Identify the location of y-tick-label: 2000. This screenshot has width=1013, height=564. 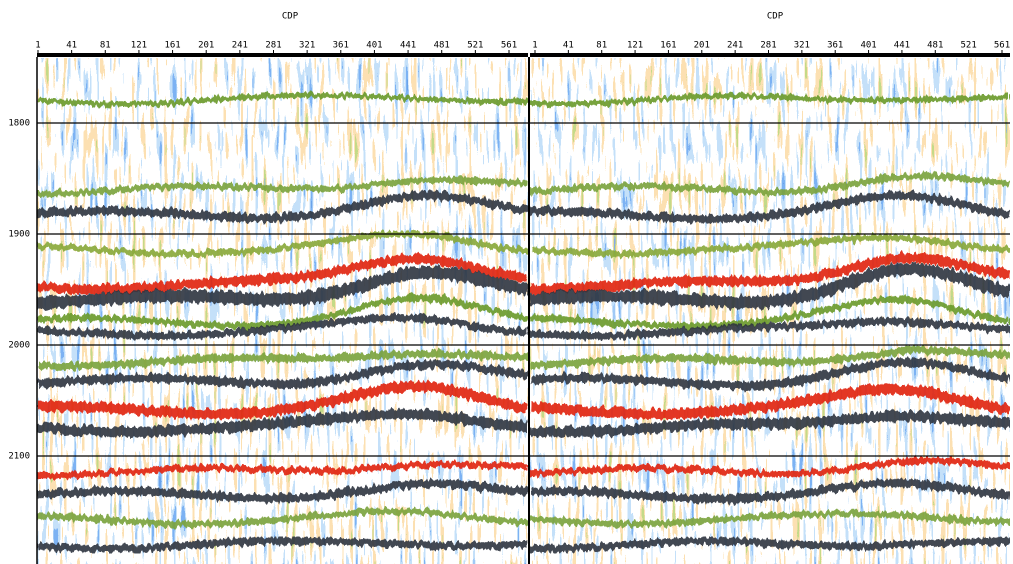
(19, 346).